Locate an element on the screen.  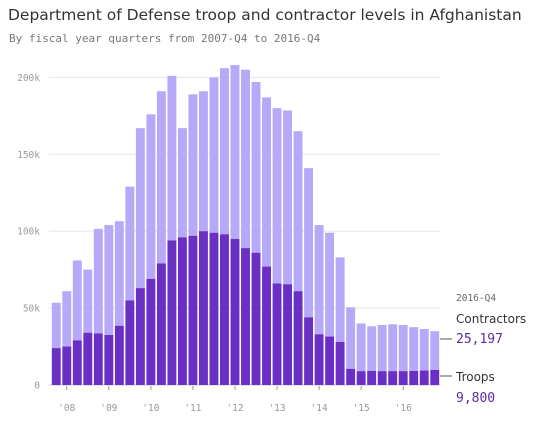
y-tick-label: 0 is located at coordinates (37, 386).